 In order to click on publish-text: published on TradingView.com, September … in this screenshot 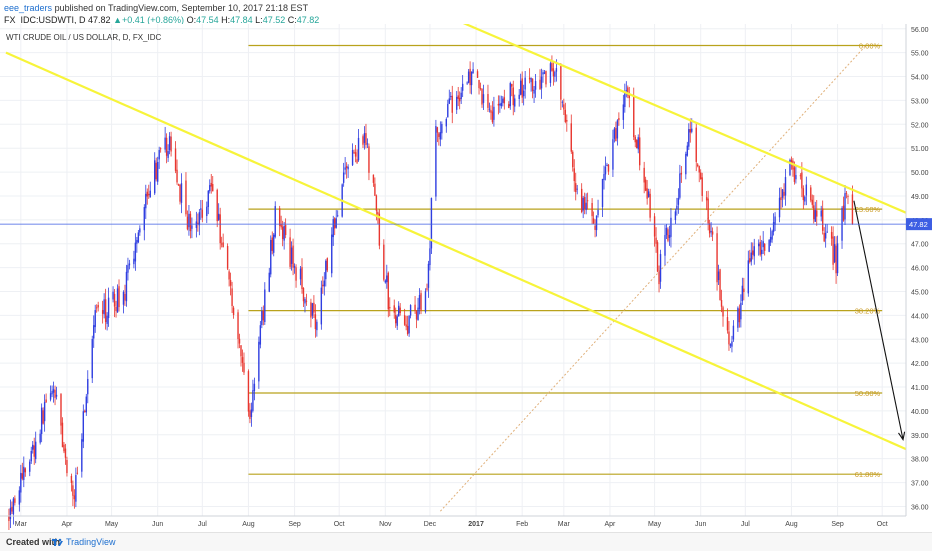, I will do `click(181, 8)`.